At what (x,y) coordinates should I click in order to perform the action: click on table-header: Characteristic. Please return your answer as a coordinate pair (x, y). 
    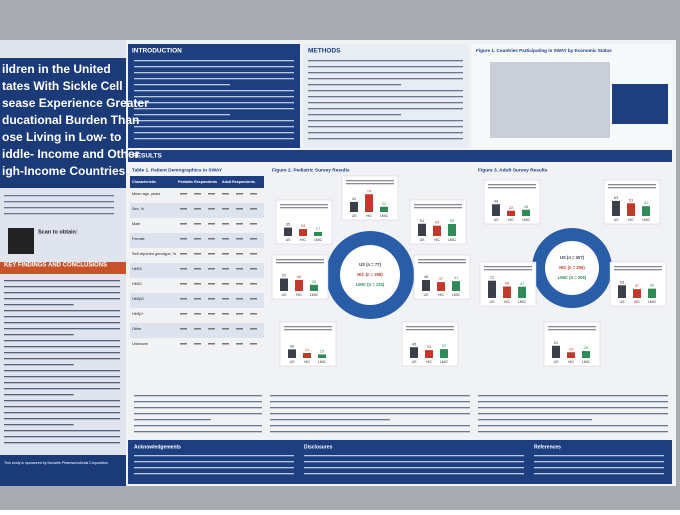
    Looking at the image, I should click on (144, 182).